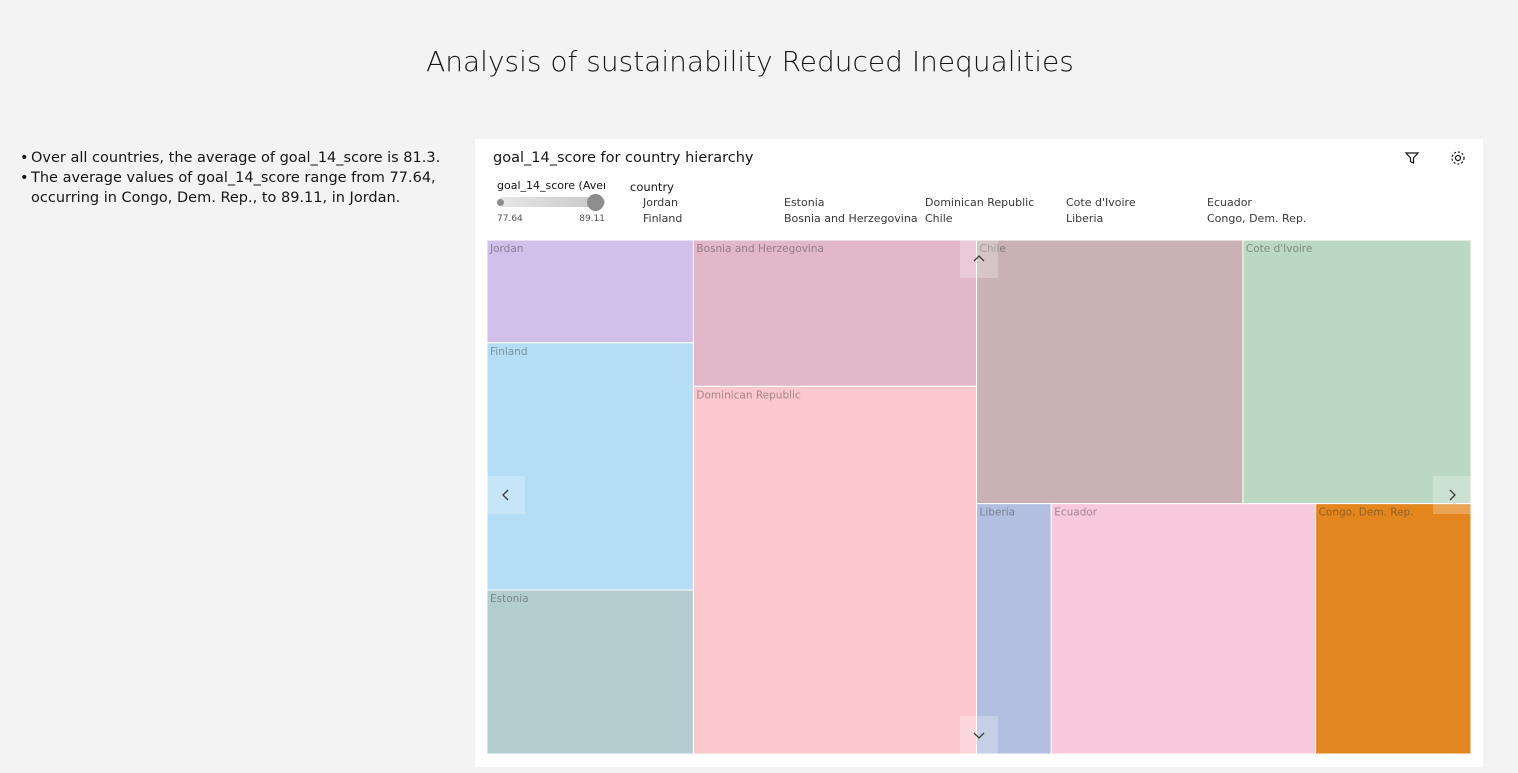 The width and height of the screenshot is (1518, 773). I want to click on cell-label: Bosnia and Herzegovina, so click(760, 249).